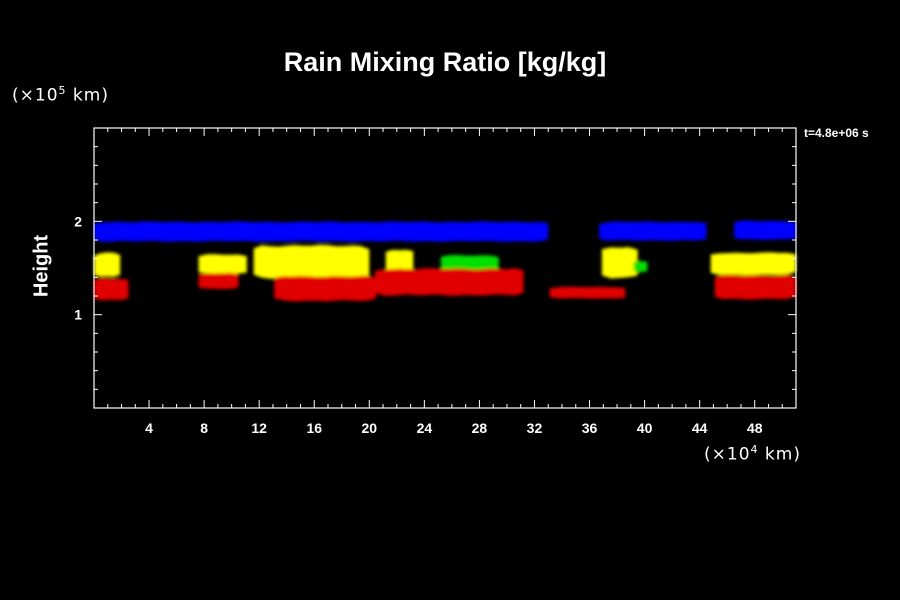 The image size is (900, 600). What do you see at coordinates (314, 428) in the screenshot?
I see `x-tick-label: 16` at bounding box center [314, 428].